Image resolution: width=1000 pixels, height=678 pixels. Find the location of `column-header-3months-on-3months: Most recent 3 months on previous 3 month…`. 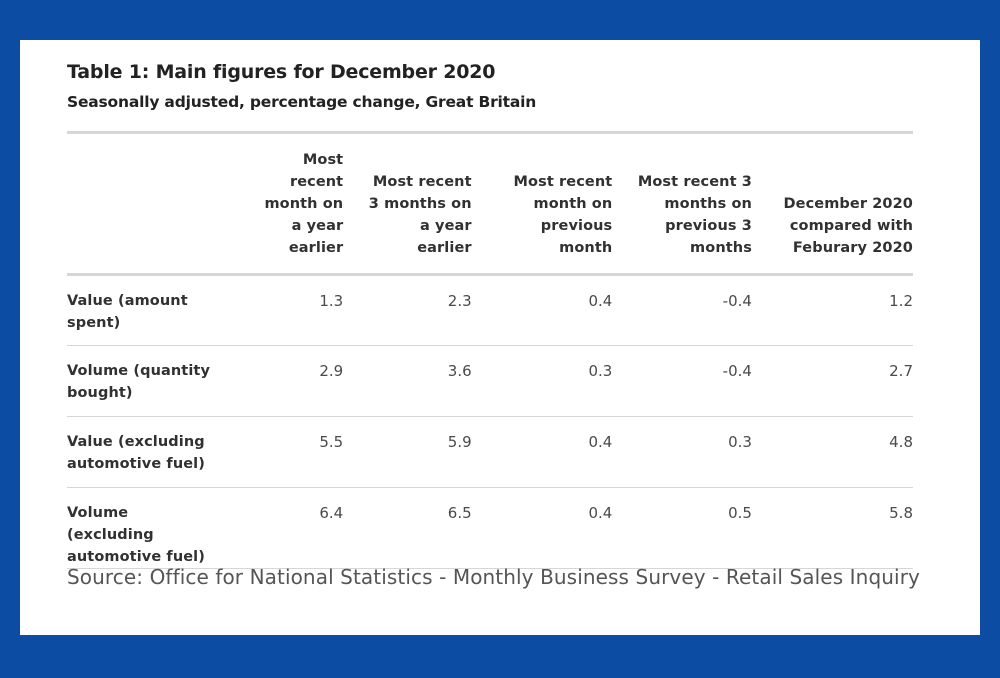

column-header-3months-on-3months: Most recent 3 months on previous 3 month… is located at coordinates (694, 215).